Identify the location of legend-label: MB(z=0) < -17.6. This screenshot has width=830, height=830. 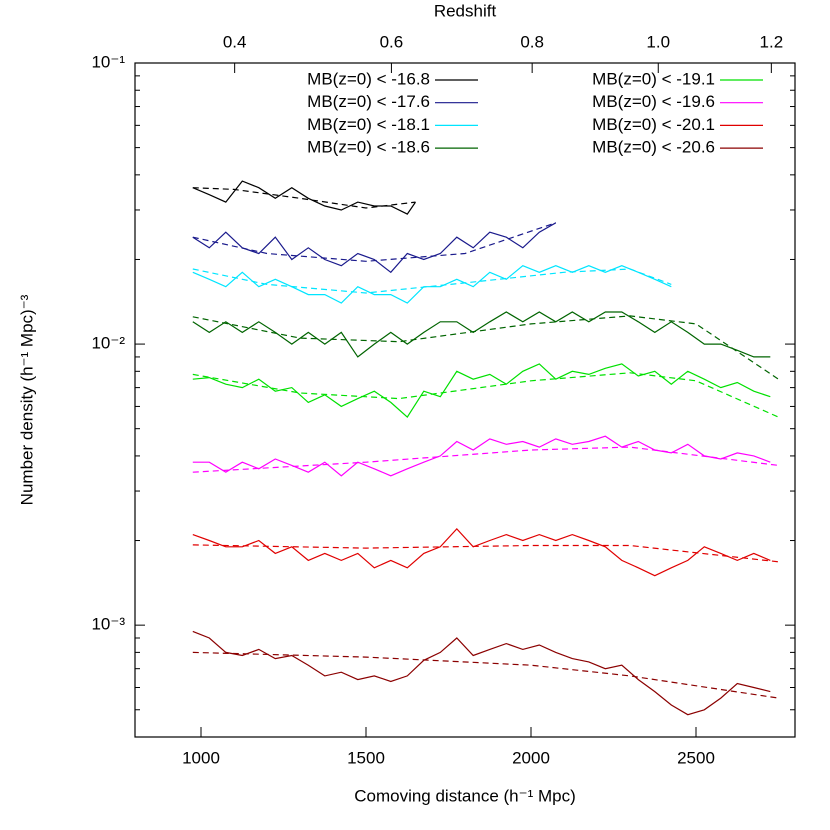
(368, 101).